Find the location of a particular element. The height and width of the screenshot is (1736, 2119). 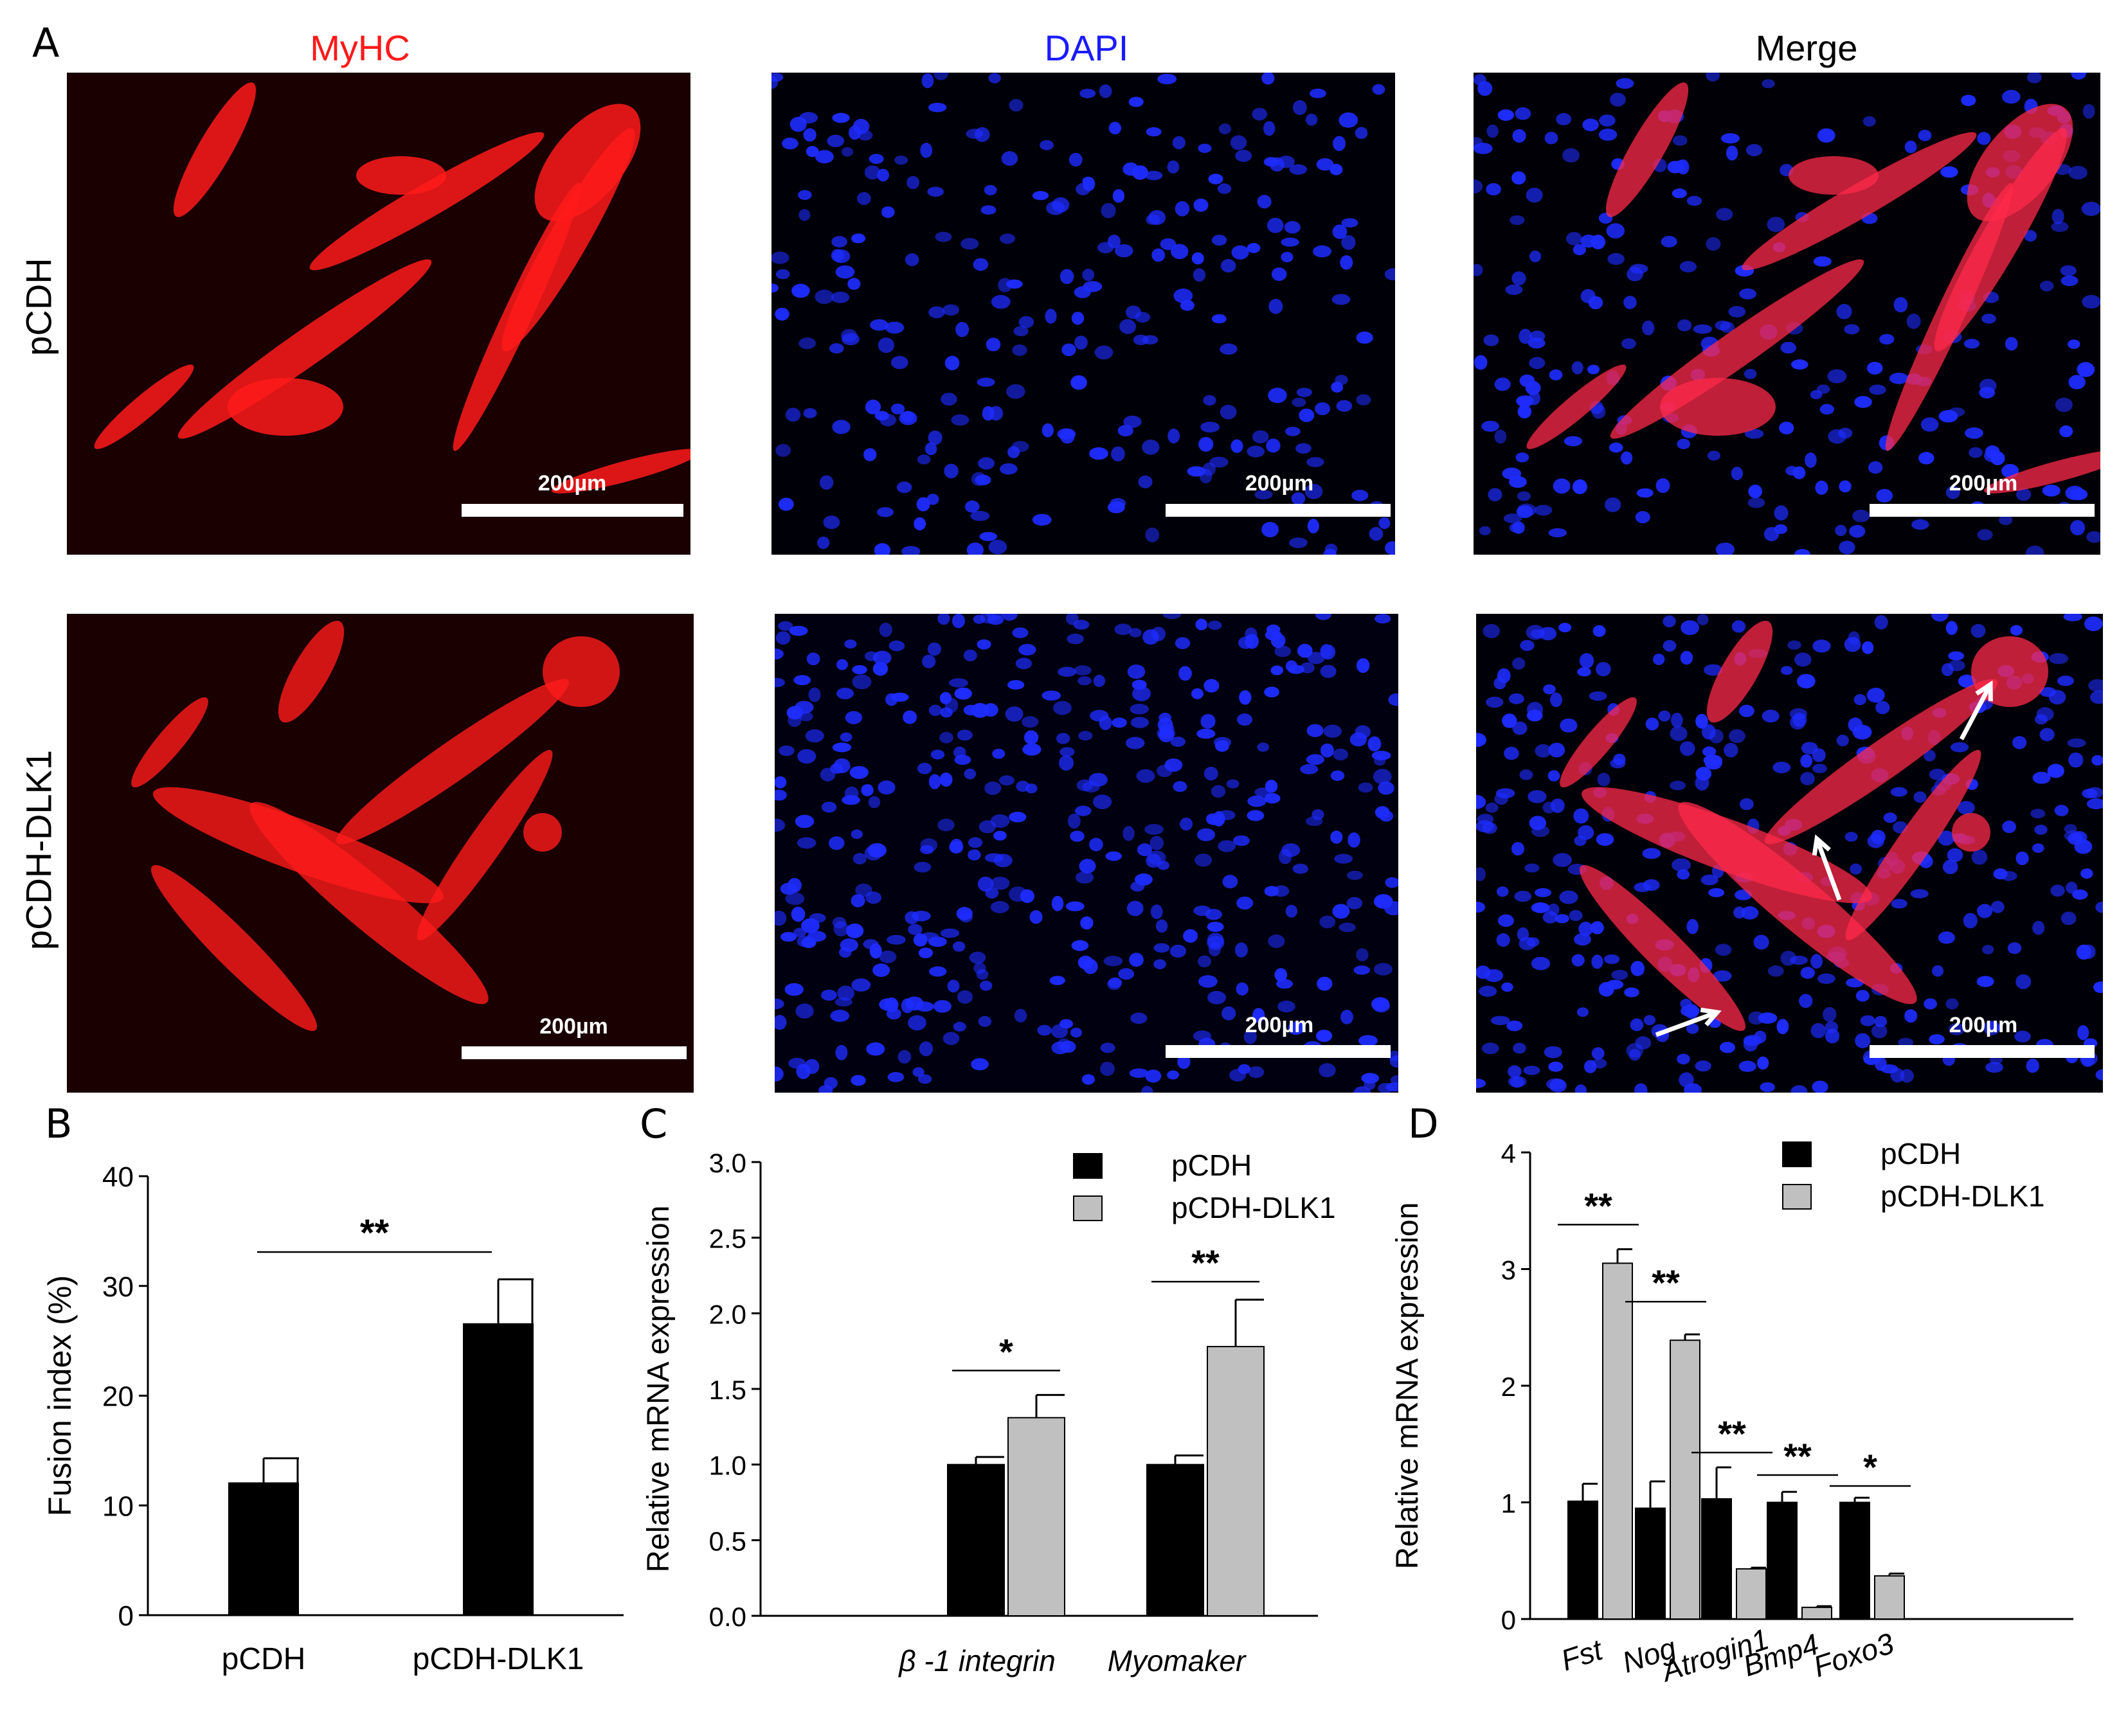

y-tick-label: 0 is located at coordinates (126, 1616).